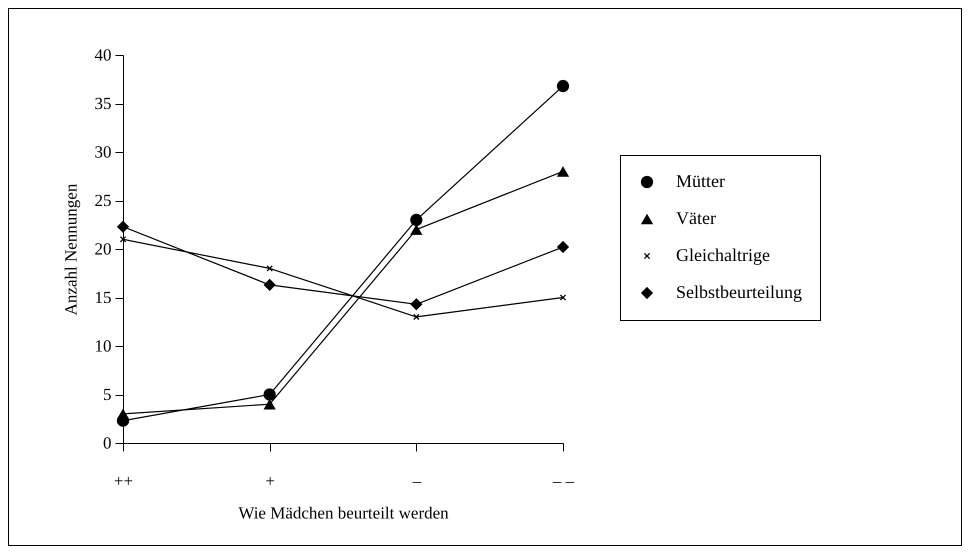  What do you see at coordinates (103, 55) in the screenshot?
I see `y-tick-label: 40` at bounding box center [103, 55].